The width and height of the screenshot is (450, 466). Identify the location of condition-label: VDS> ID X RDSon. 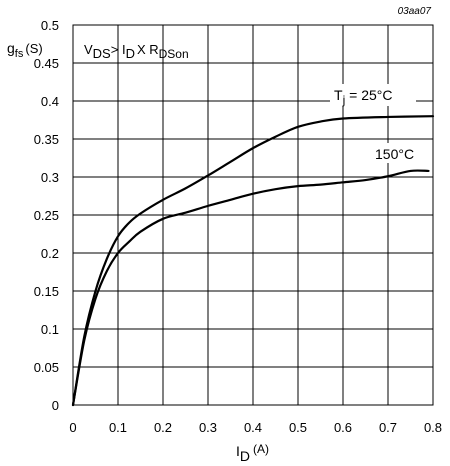
(136, 51).